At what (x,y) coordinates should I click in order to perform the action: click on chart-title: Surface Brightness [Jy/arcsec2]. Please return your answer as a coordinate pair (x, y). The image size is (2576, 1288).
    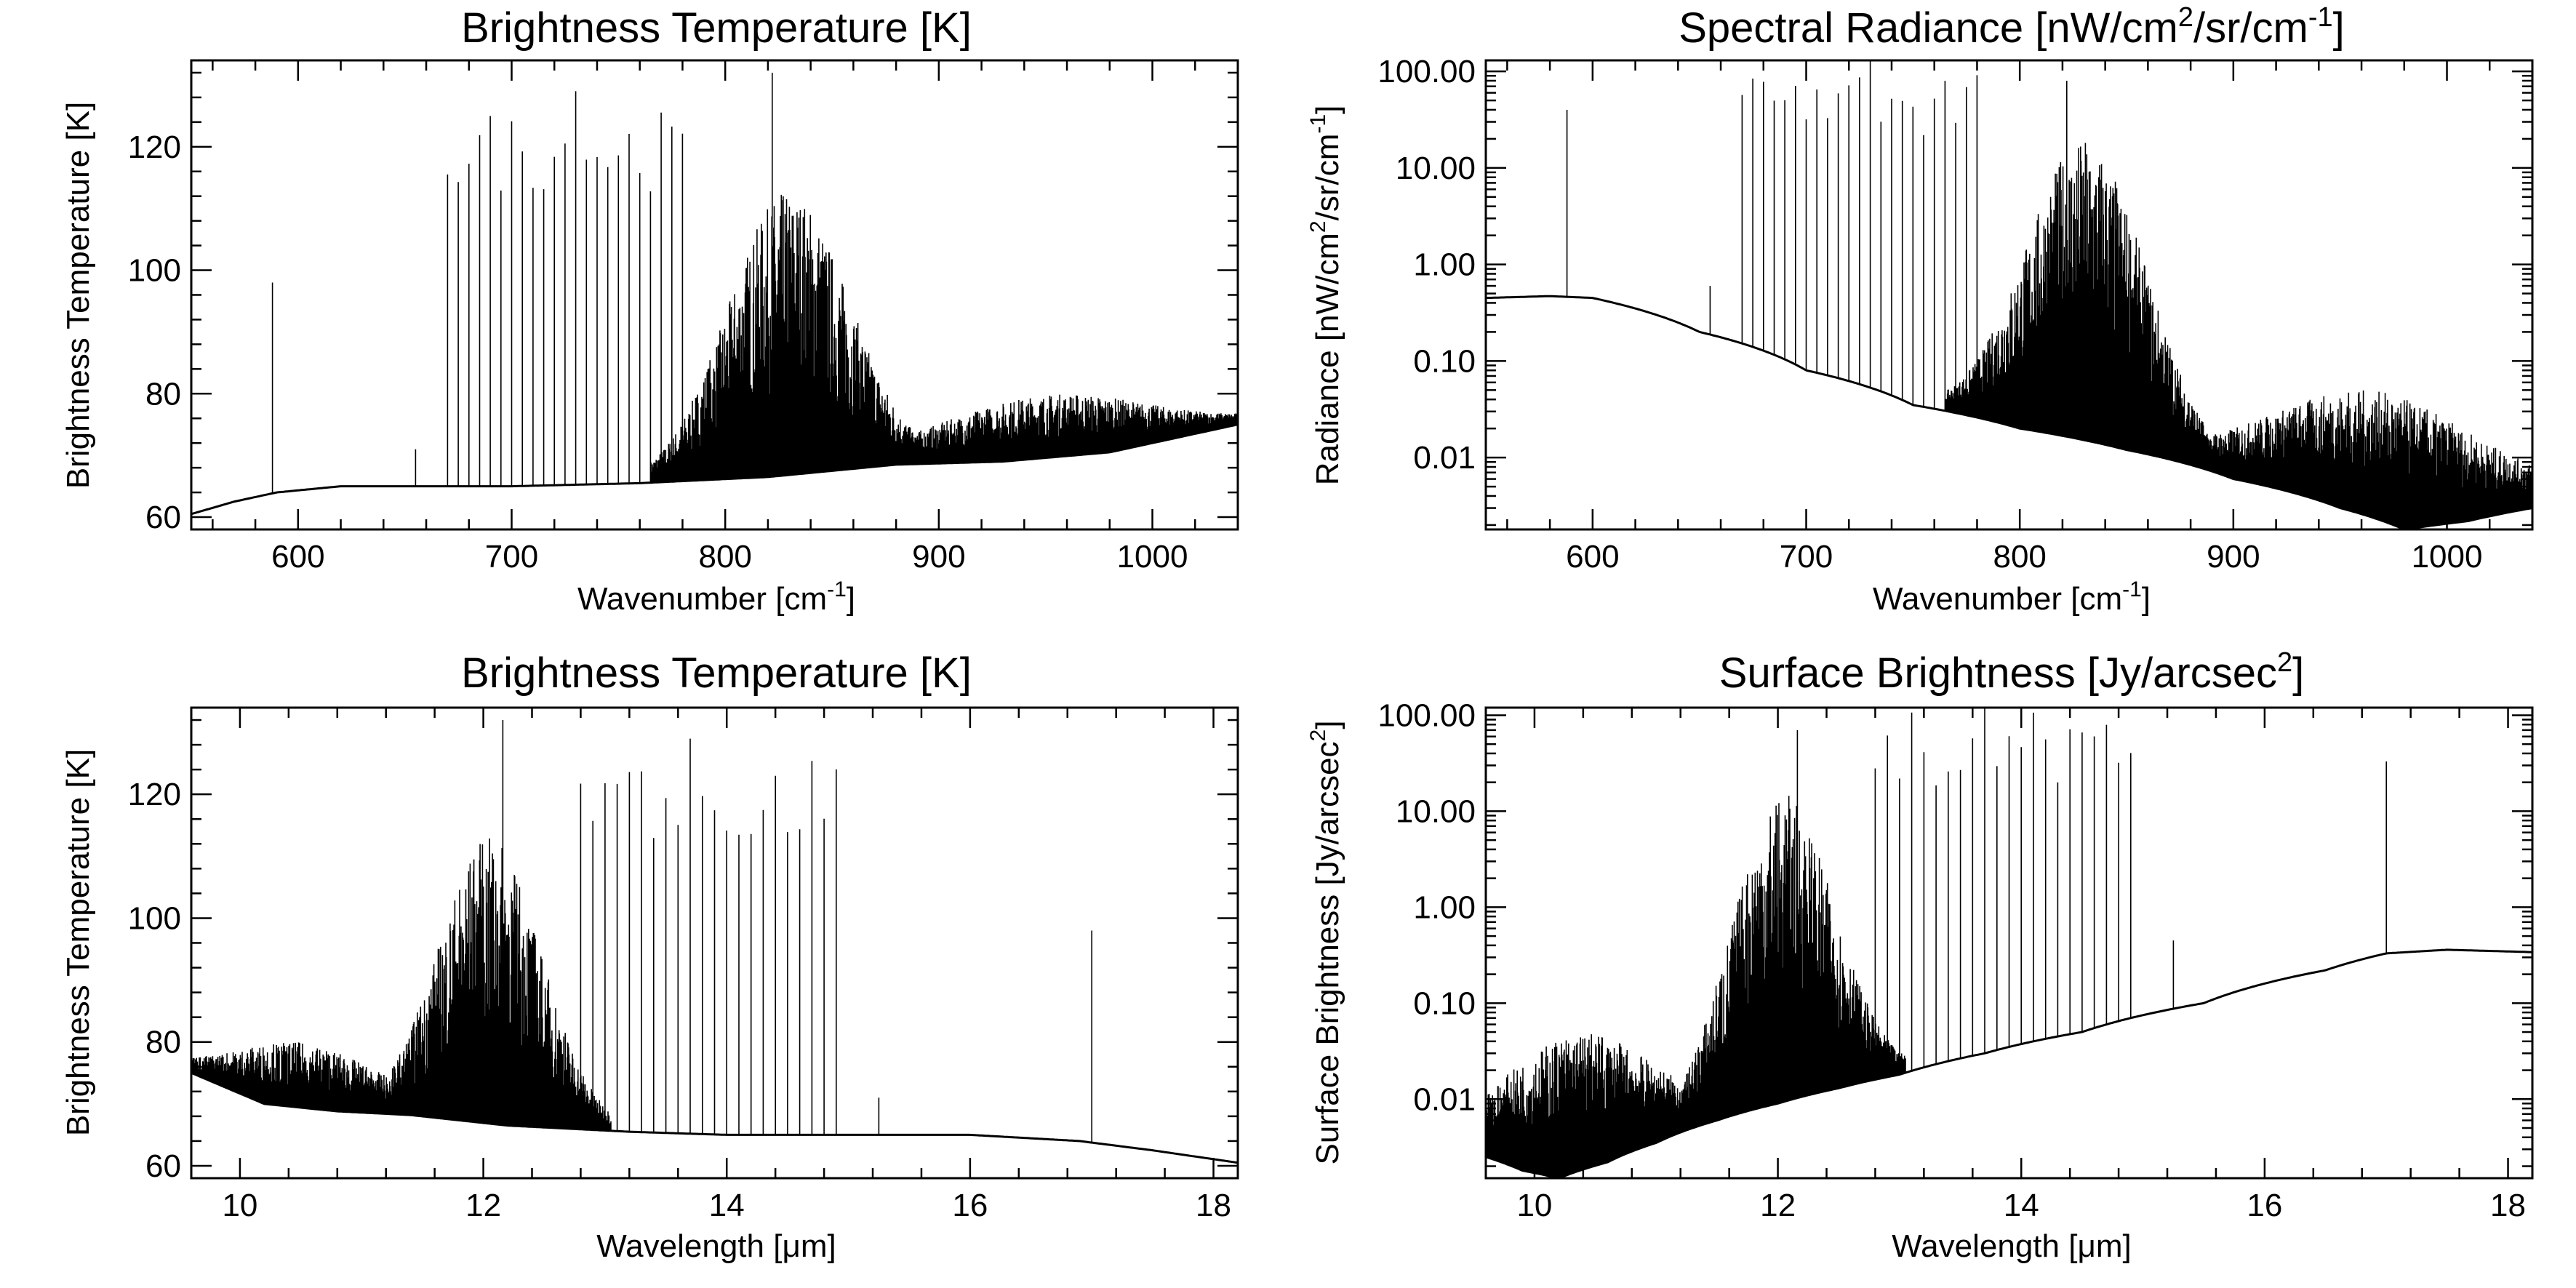
    Looking at the image, I should click on (2011, 672).